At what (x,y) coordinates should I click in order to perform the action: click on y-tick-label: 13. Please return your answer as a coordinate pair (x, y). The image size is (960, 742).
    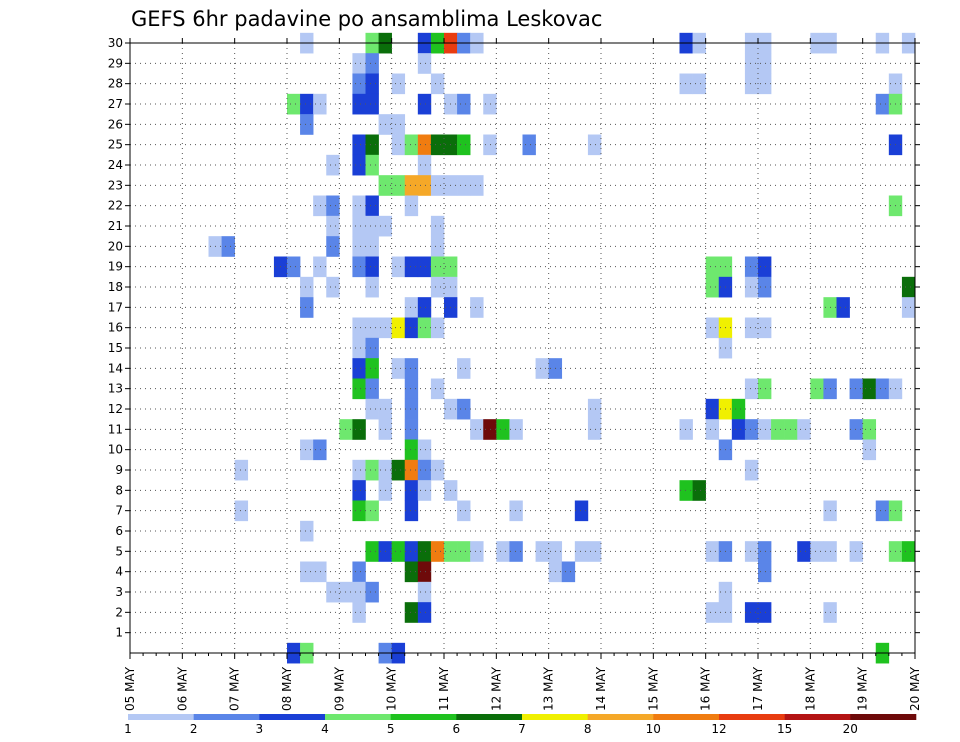
    Looking at the image, I should click on (115, 389).